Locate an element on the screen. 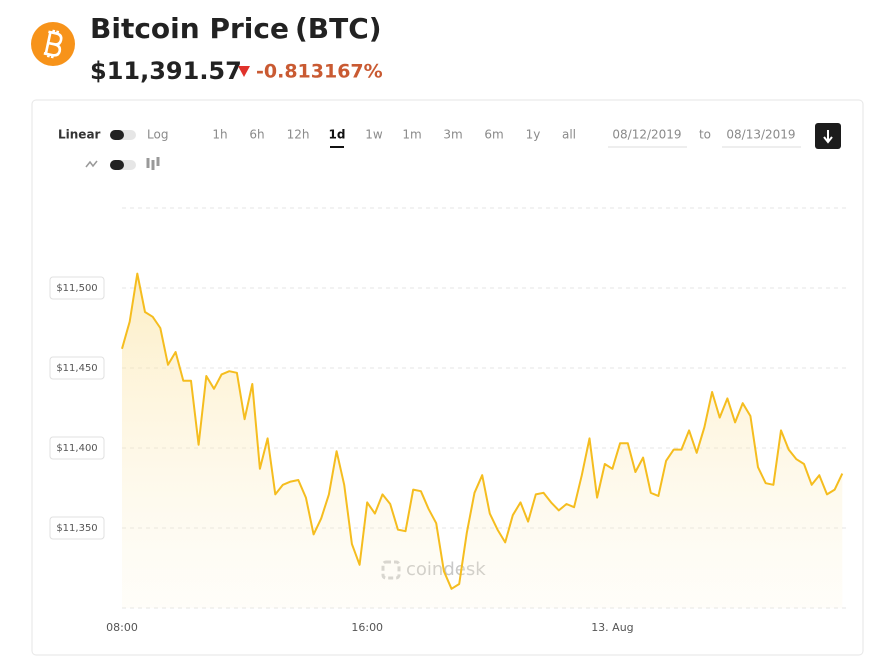 The image size is (873, 669). range-buttons: 1h 6h 12h 1d 1w 1m 3m 6m 1y all is located at coordinates (394, 138).